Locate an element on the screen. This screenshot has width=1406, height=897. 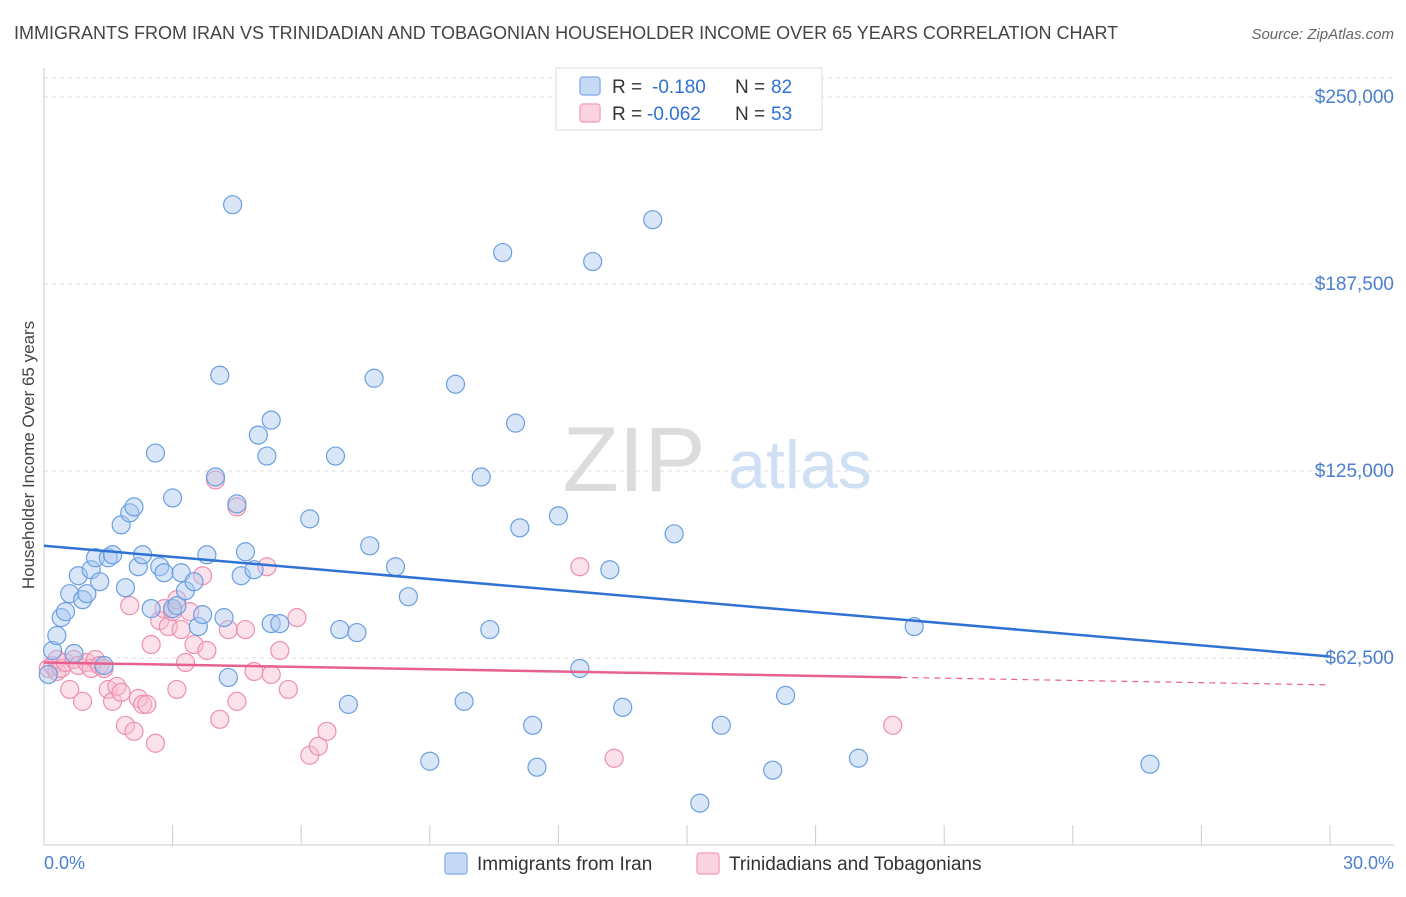
trend-lines is located at coordinates (687, 615).